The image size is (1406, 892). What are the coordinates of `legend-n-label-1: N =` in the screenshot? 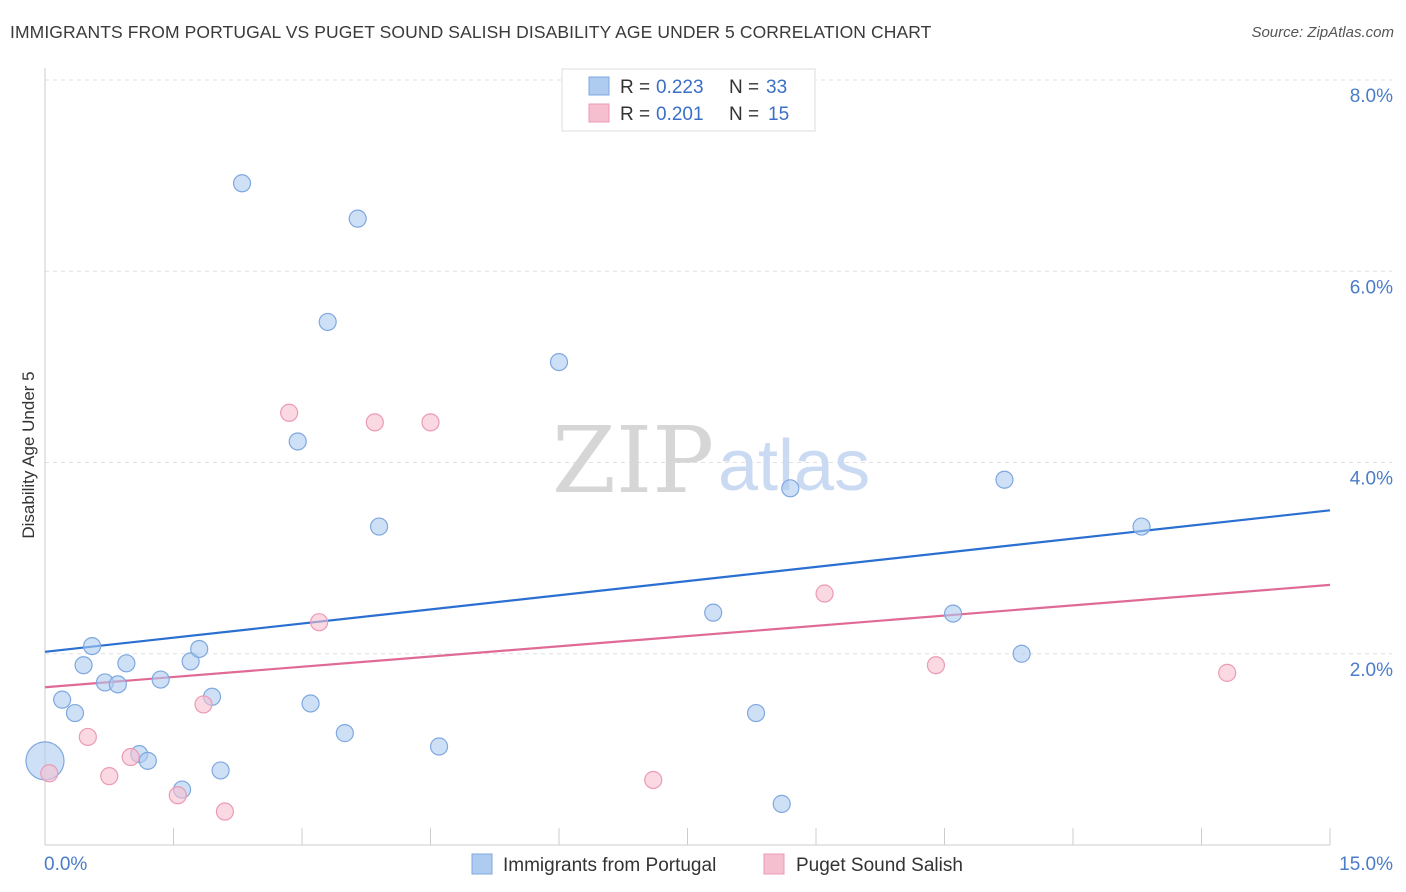 It's located at (744, 87).